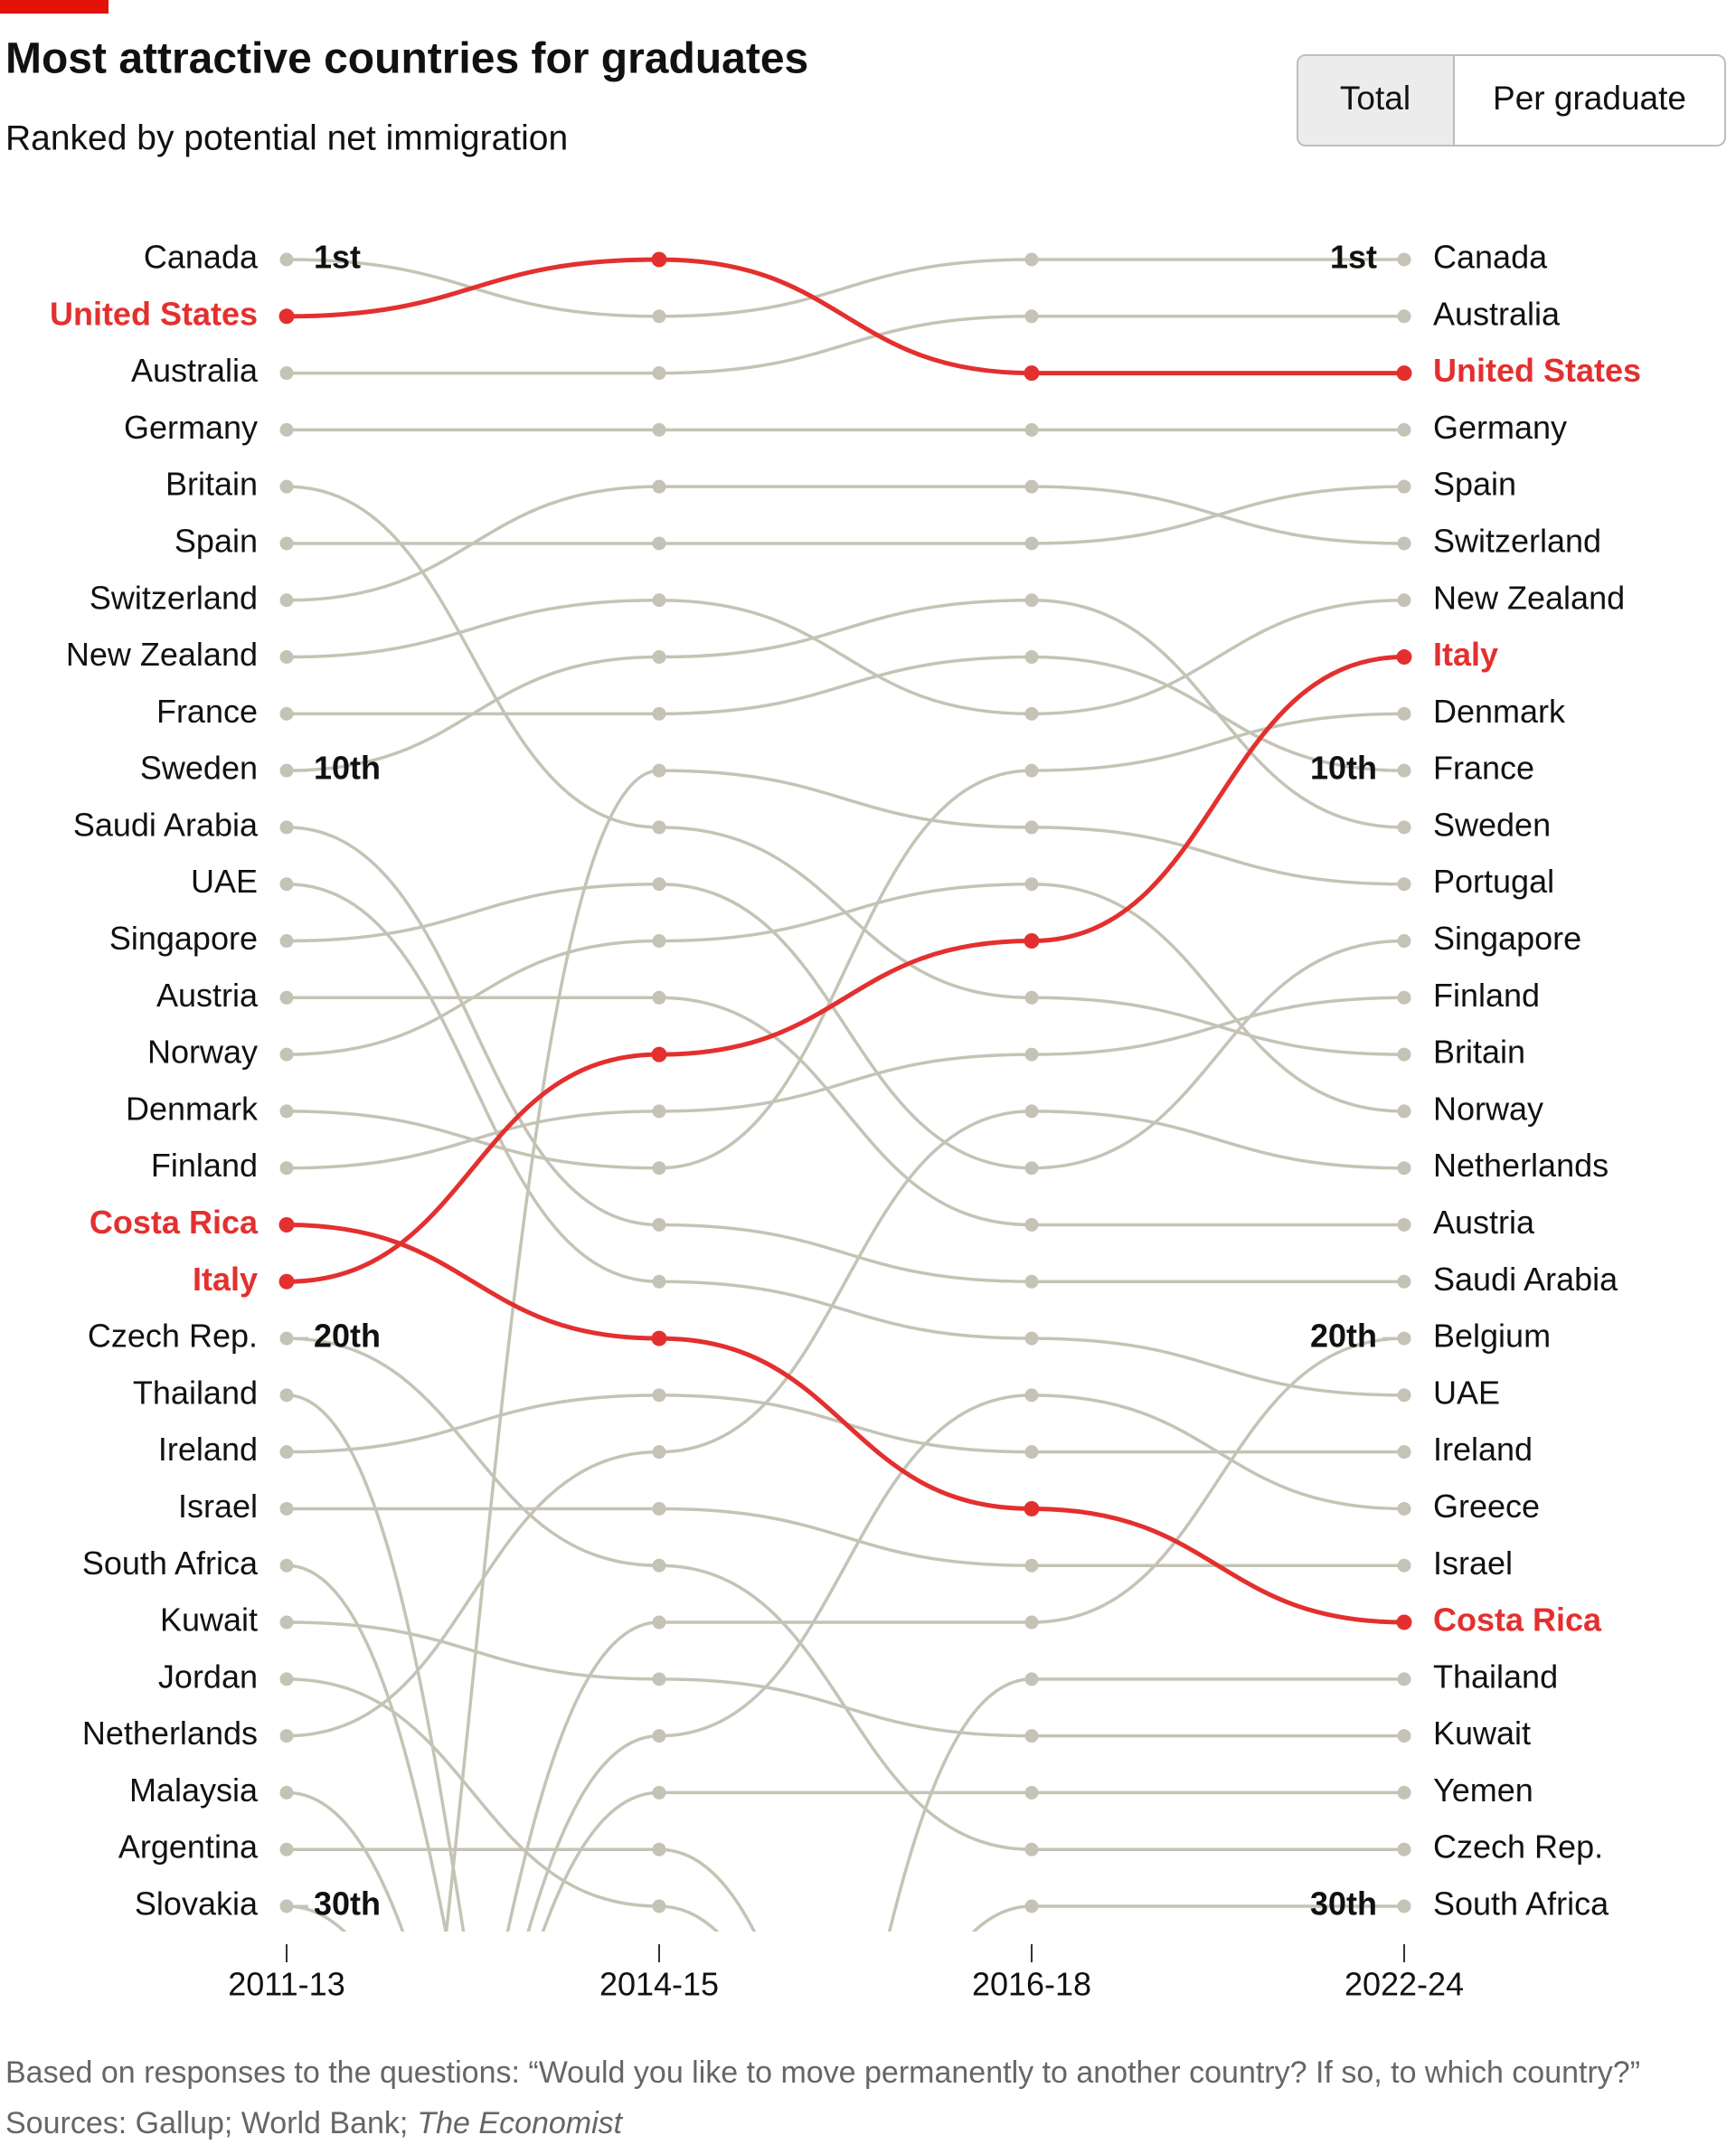  I want to click on country-label: Australia, so click(195, 370).